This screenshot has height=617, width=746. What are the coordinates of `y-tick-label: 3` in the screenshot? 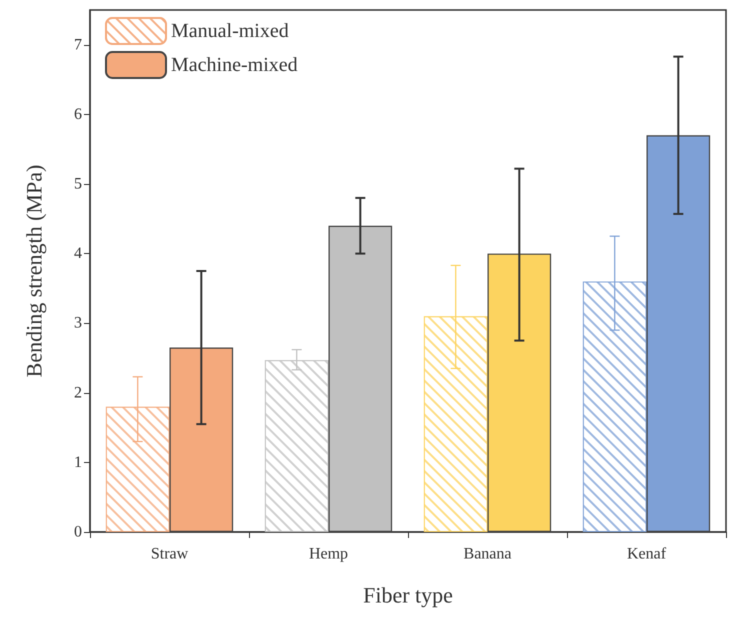 It's located at (78, 323).